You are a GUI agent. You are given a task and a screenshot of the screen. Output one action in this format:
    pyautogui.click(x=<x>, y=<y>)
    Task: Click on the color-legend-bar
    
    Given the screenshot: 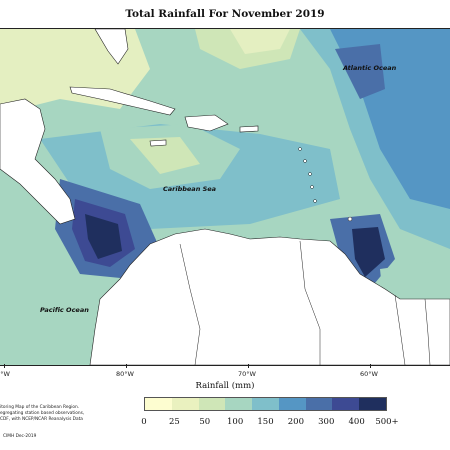 What is the action you would take?
    pyautogui.click(x=265, y=404)
    